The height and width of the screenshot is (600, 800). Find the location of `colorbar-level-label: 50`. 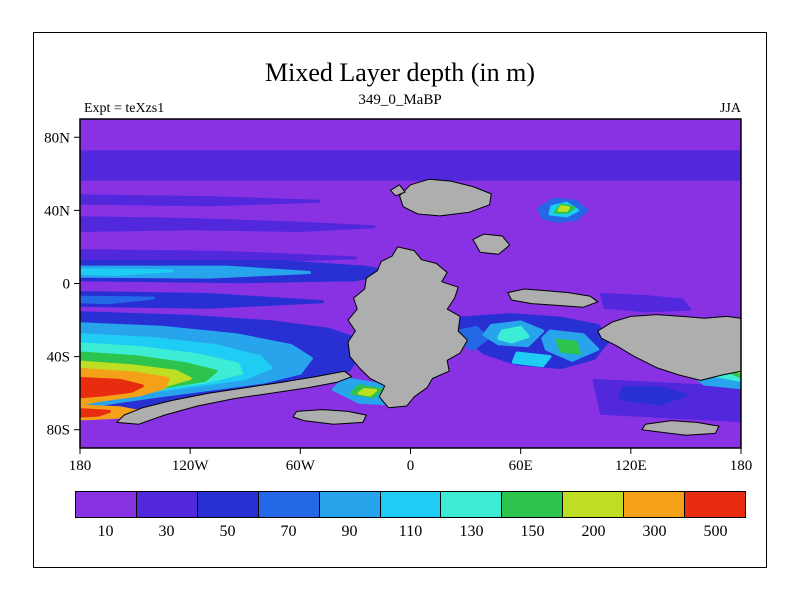

colorbar-level-label: 50 is located at coordinates (227, 531).